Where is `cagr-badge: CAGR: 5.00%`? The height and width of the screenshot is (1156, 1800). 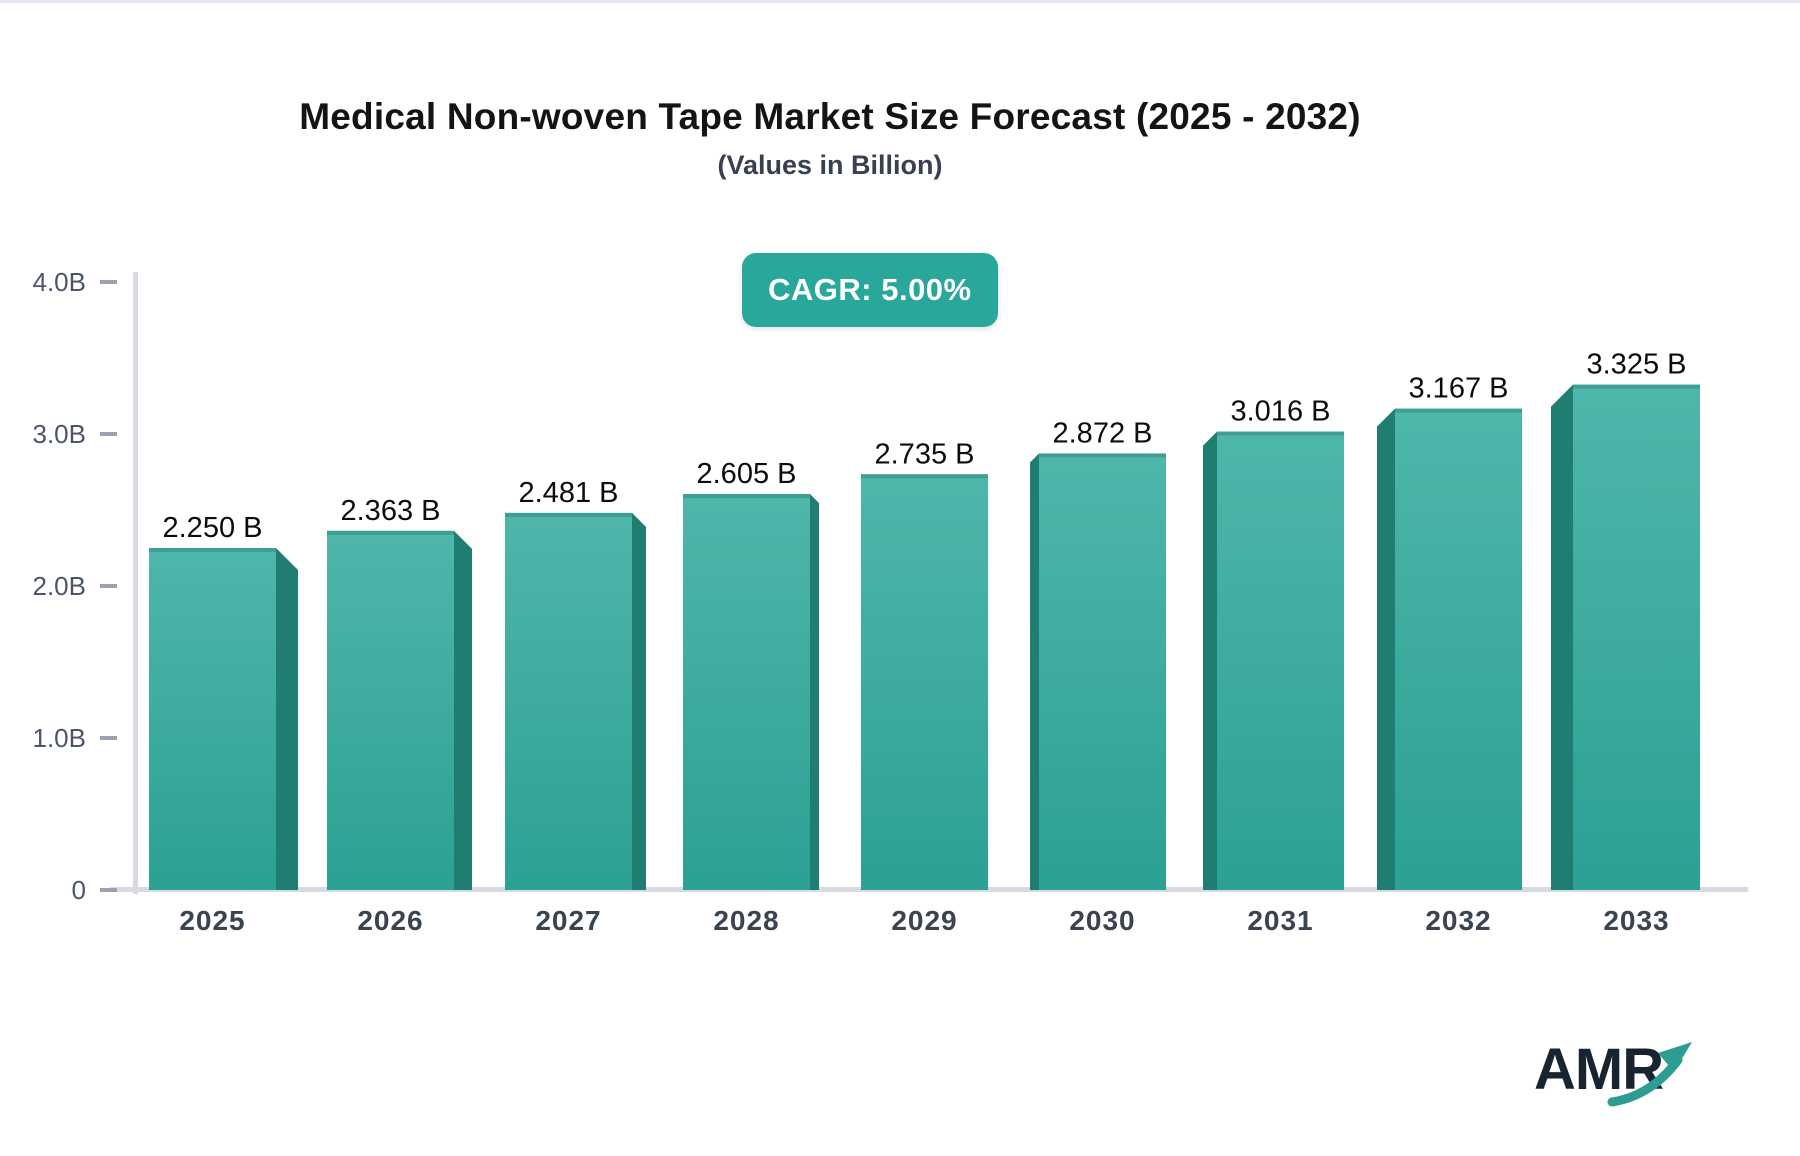
cagr-badge: CAGR: 5.00% is located at coordinates (870, 290).